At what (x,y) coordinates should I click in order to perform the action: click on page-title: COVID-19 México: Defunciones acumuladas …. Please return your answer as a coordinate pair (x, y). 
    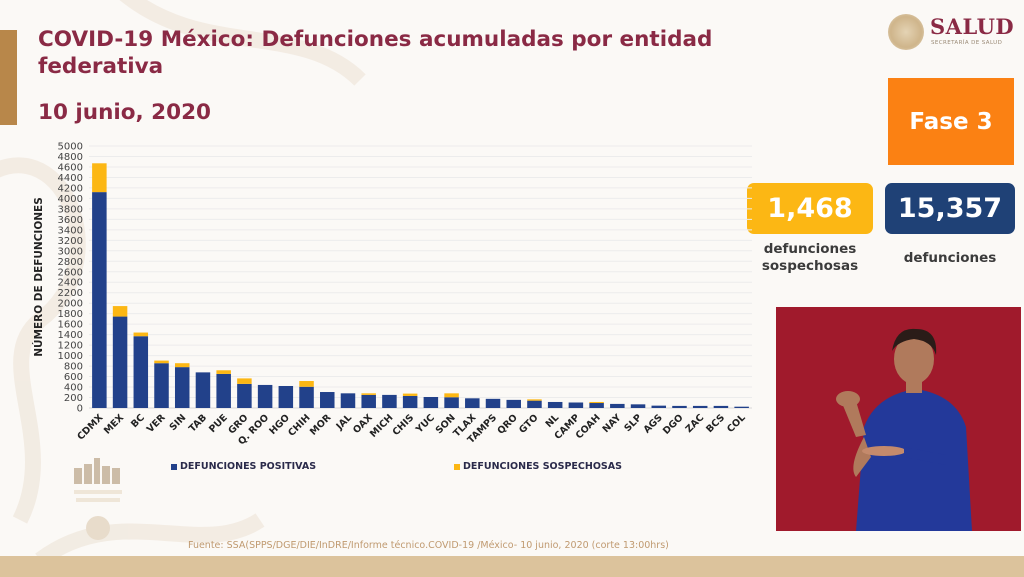
    Looking at the image, I should click on (375, 53).